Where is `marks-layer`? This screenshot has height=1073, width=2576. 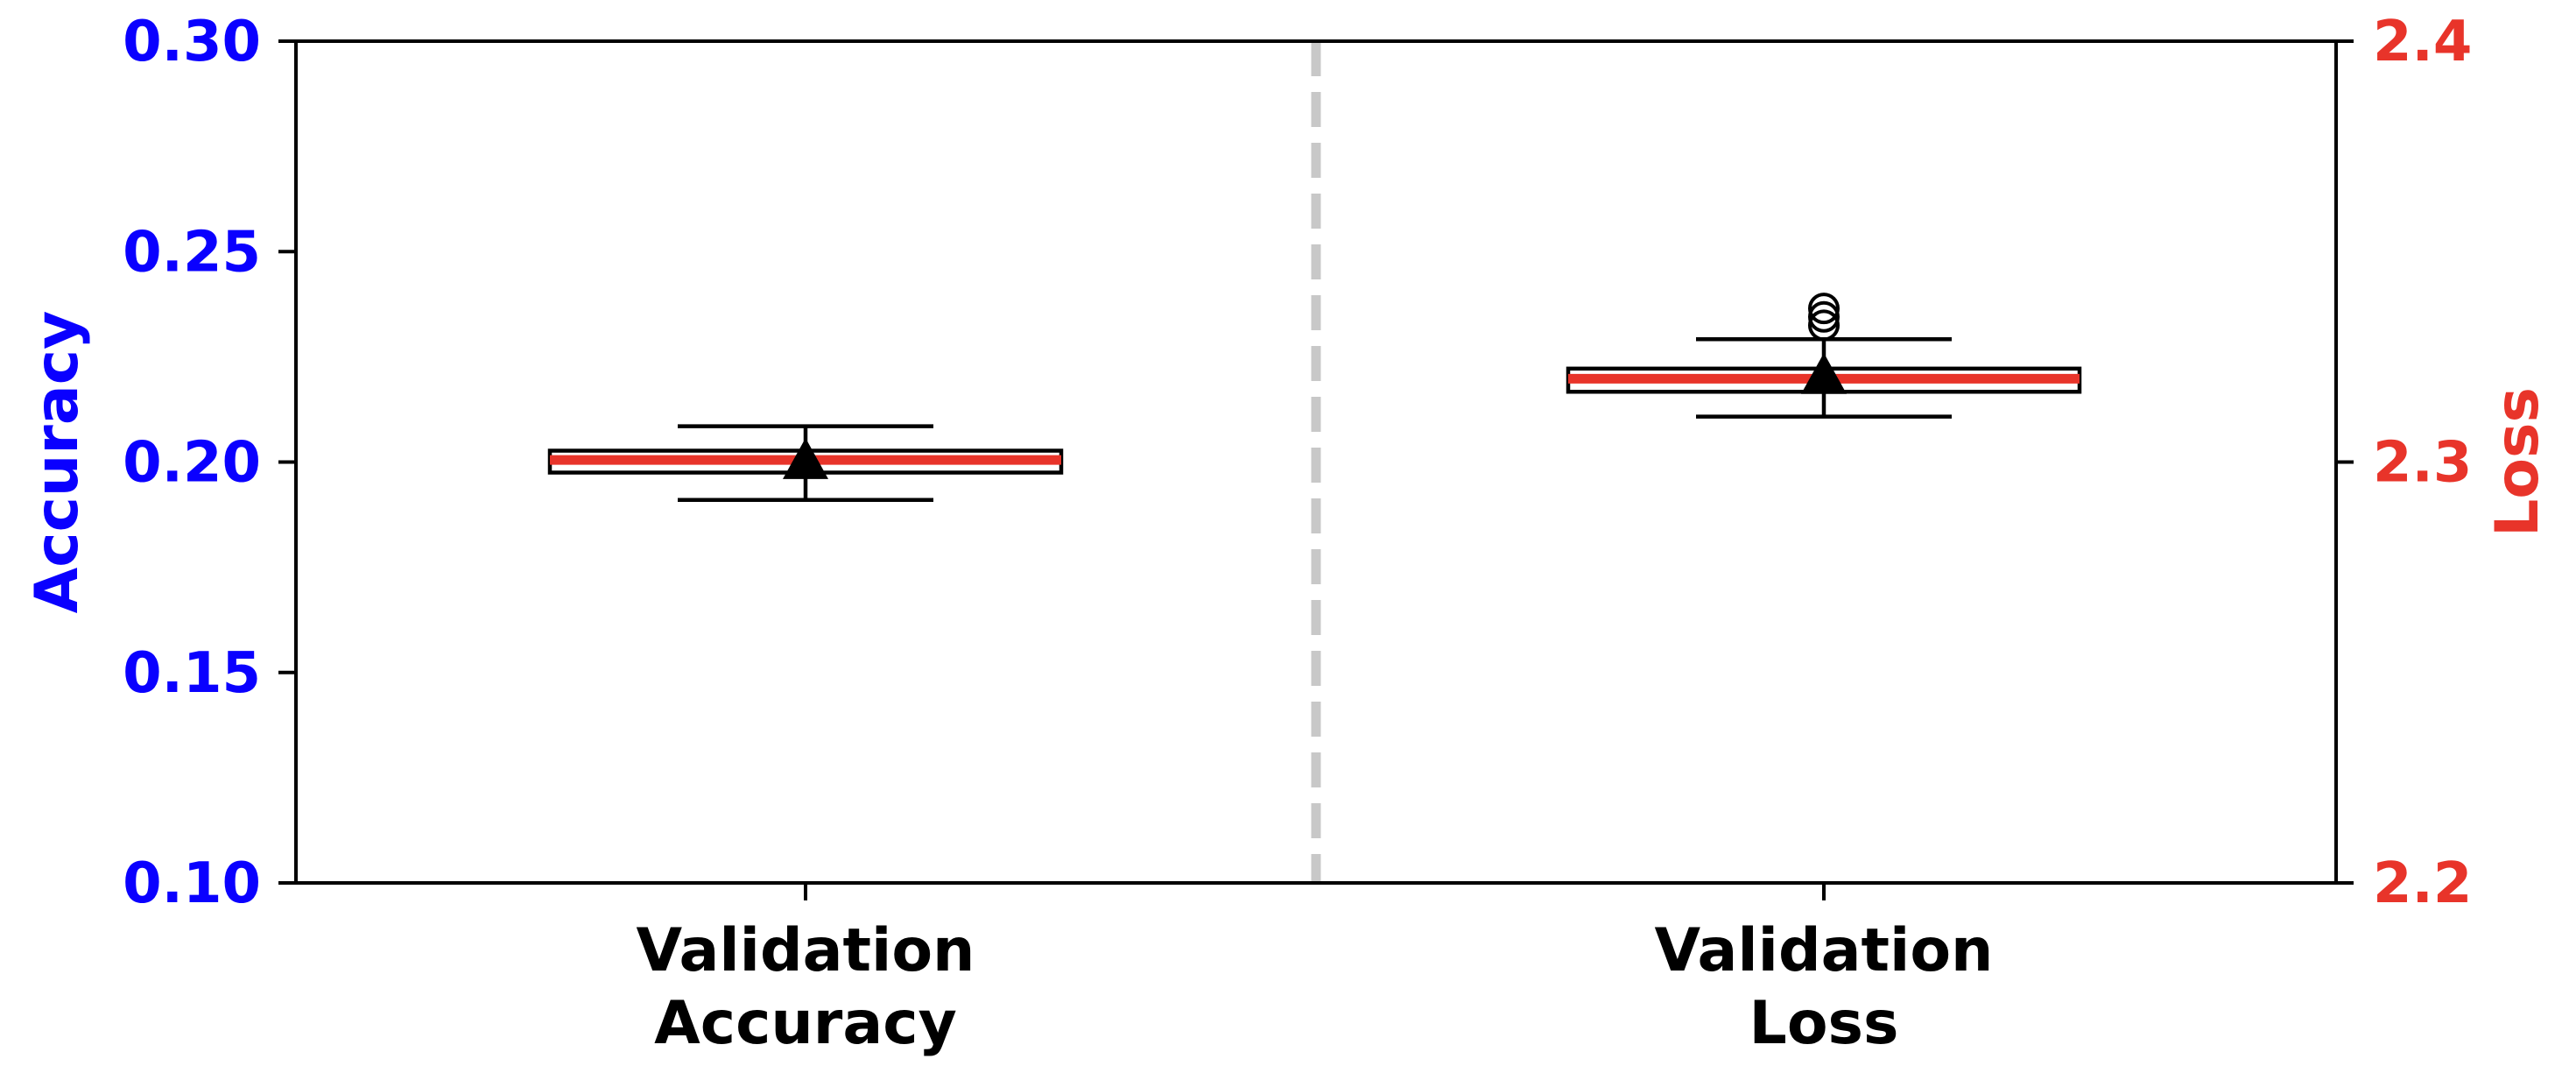 marks-layer is located at coordinates (1314, 397).